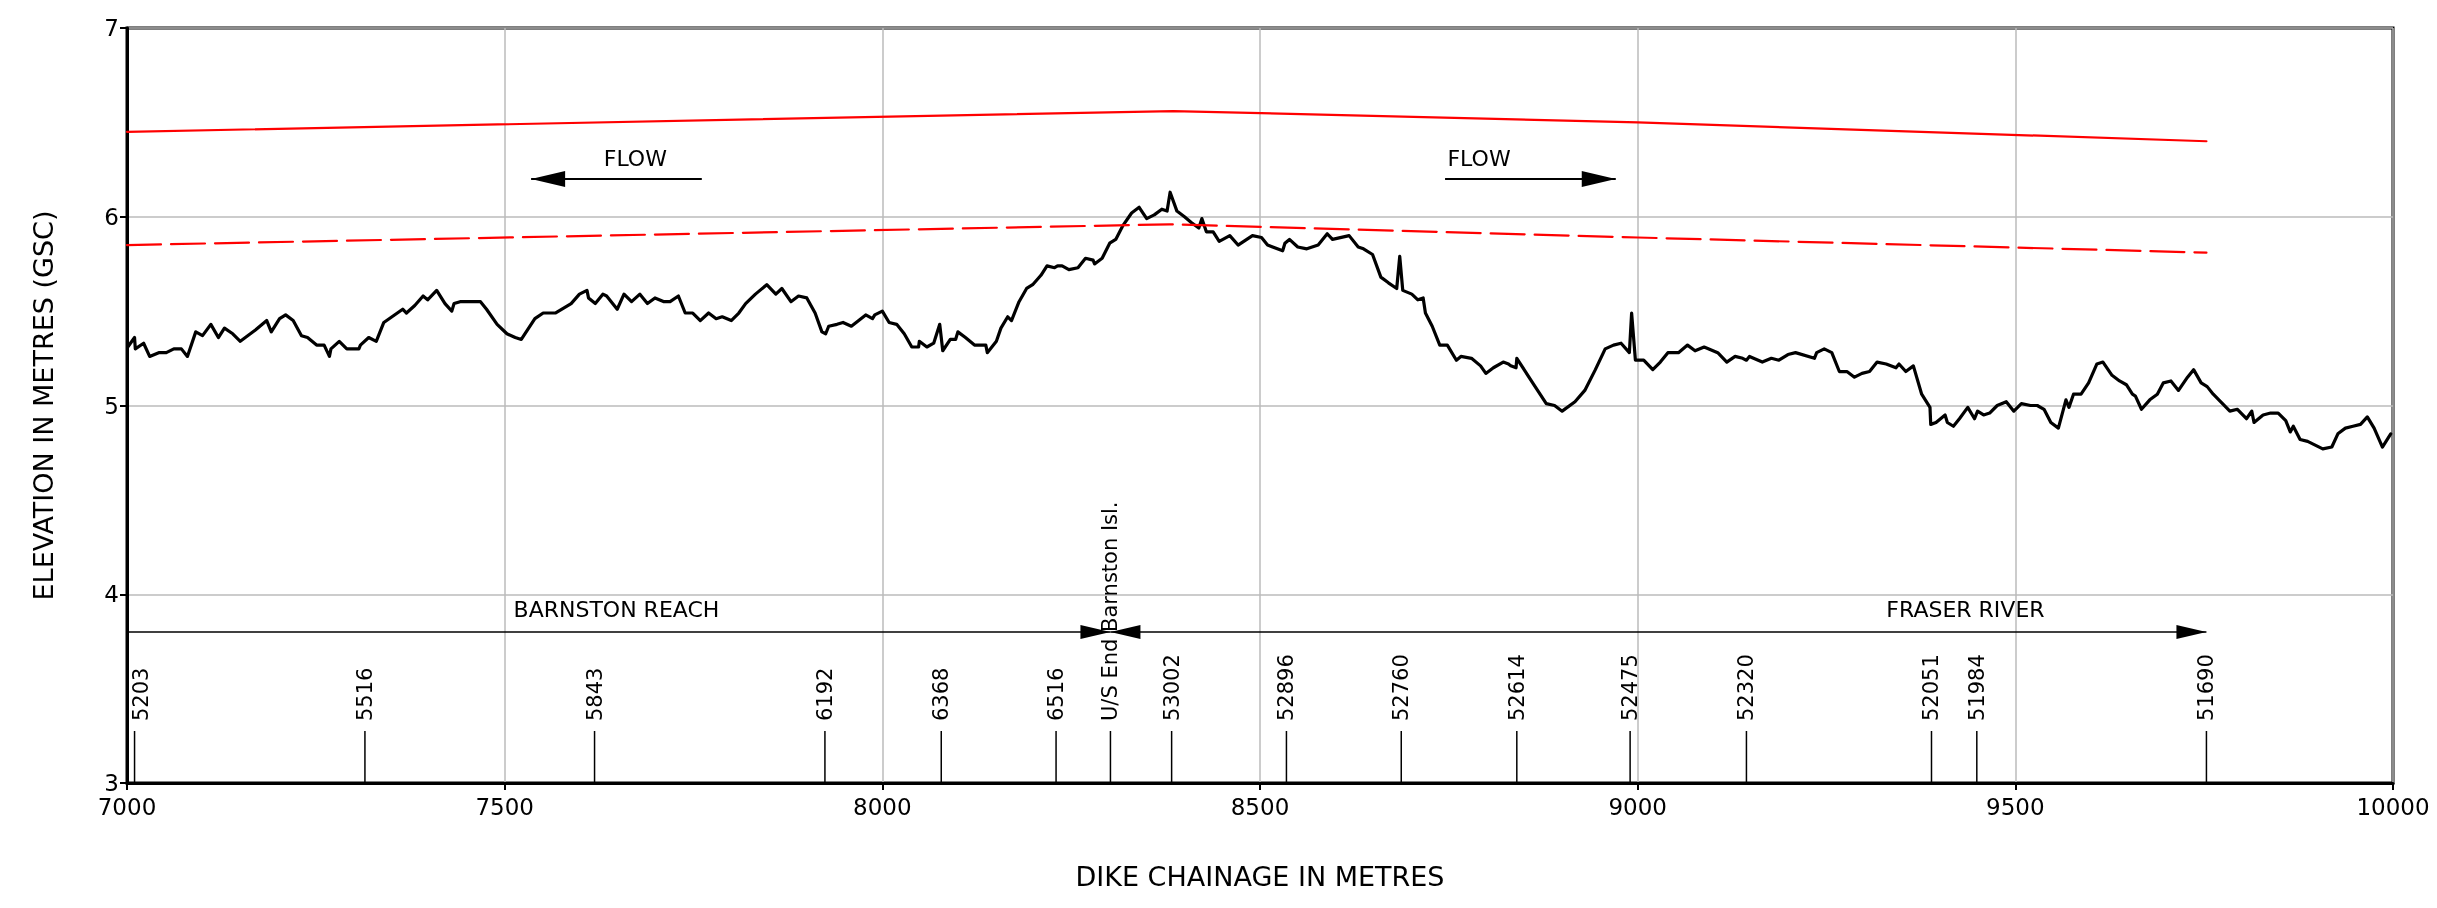 The height and width of the screenshot is (908, 2437). Describe the element at coordinates (941, 694) in the screenshot. I see `annotation: 6368` at that location.